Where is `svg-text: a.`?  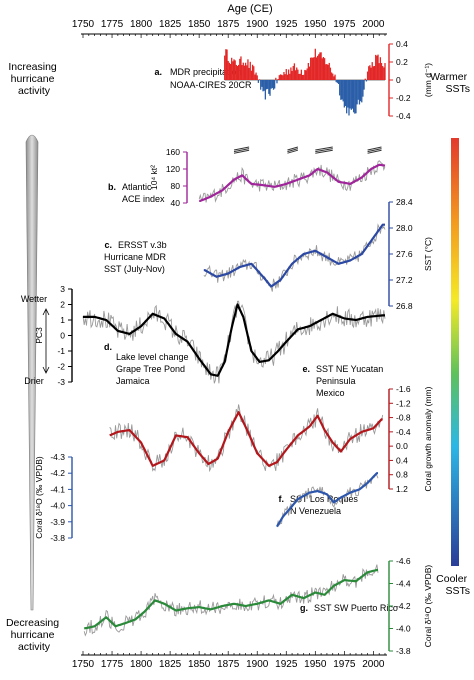 svg-text: a. is located at coordinates (158, 72).